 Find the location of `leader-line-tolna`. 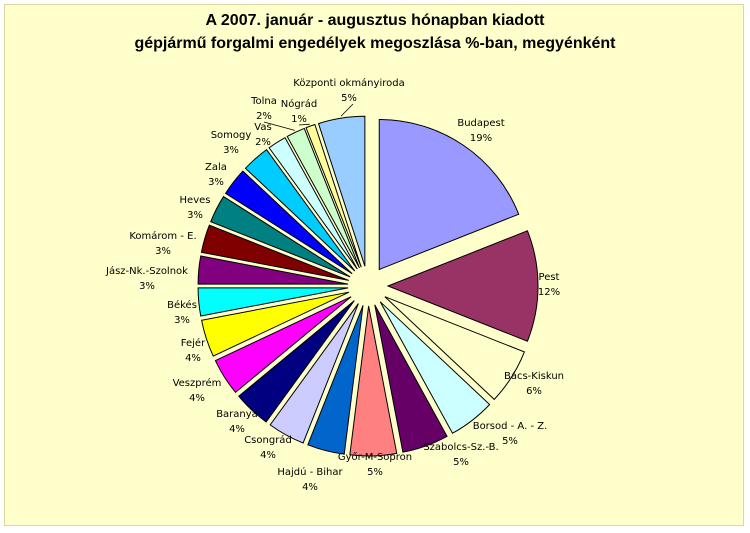

leader-line-tolna is located at coordinates (279, 126).